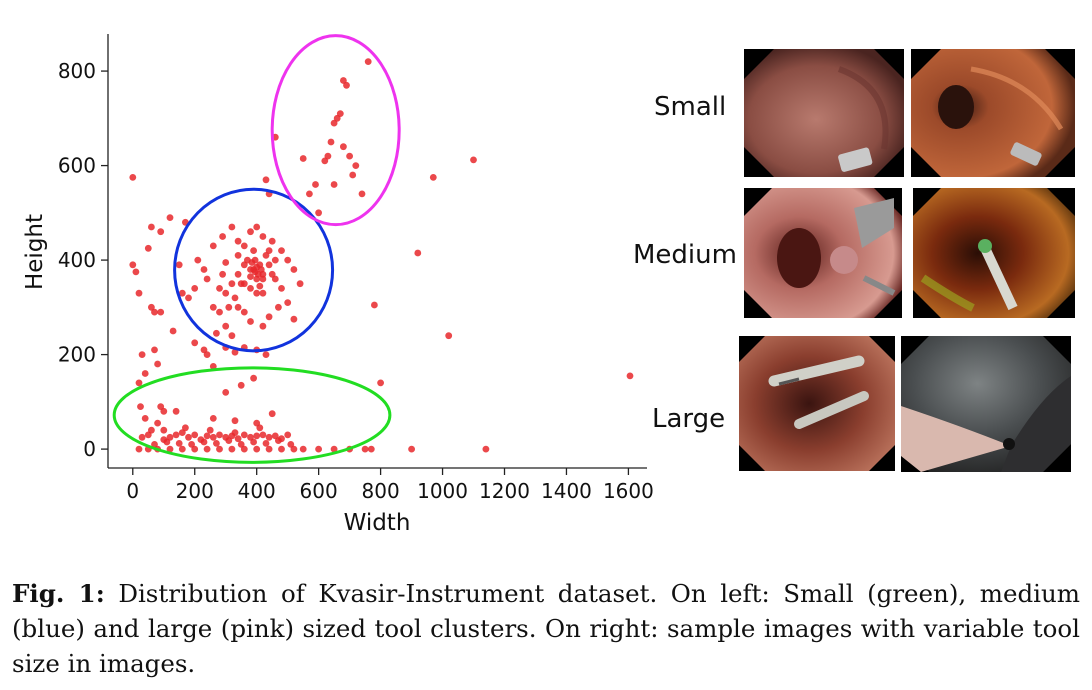 This screenshot has width=1092, height=690. Describe the element at coordinates (252, 415) in the screenshot. I see `cluster-small-ellipse` at that location.